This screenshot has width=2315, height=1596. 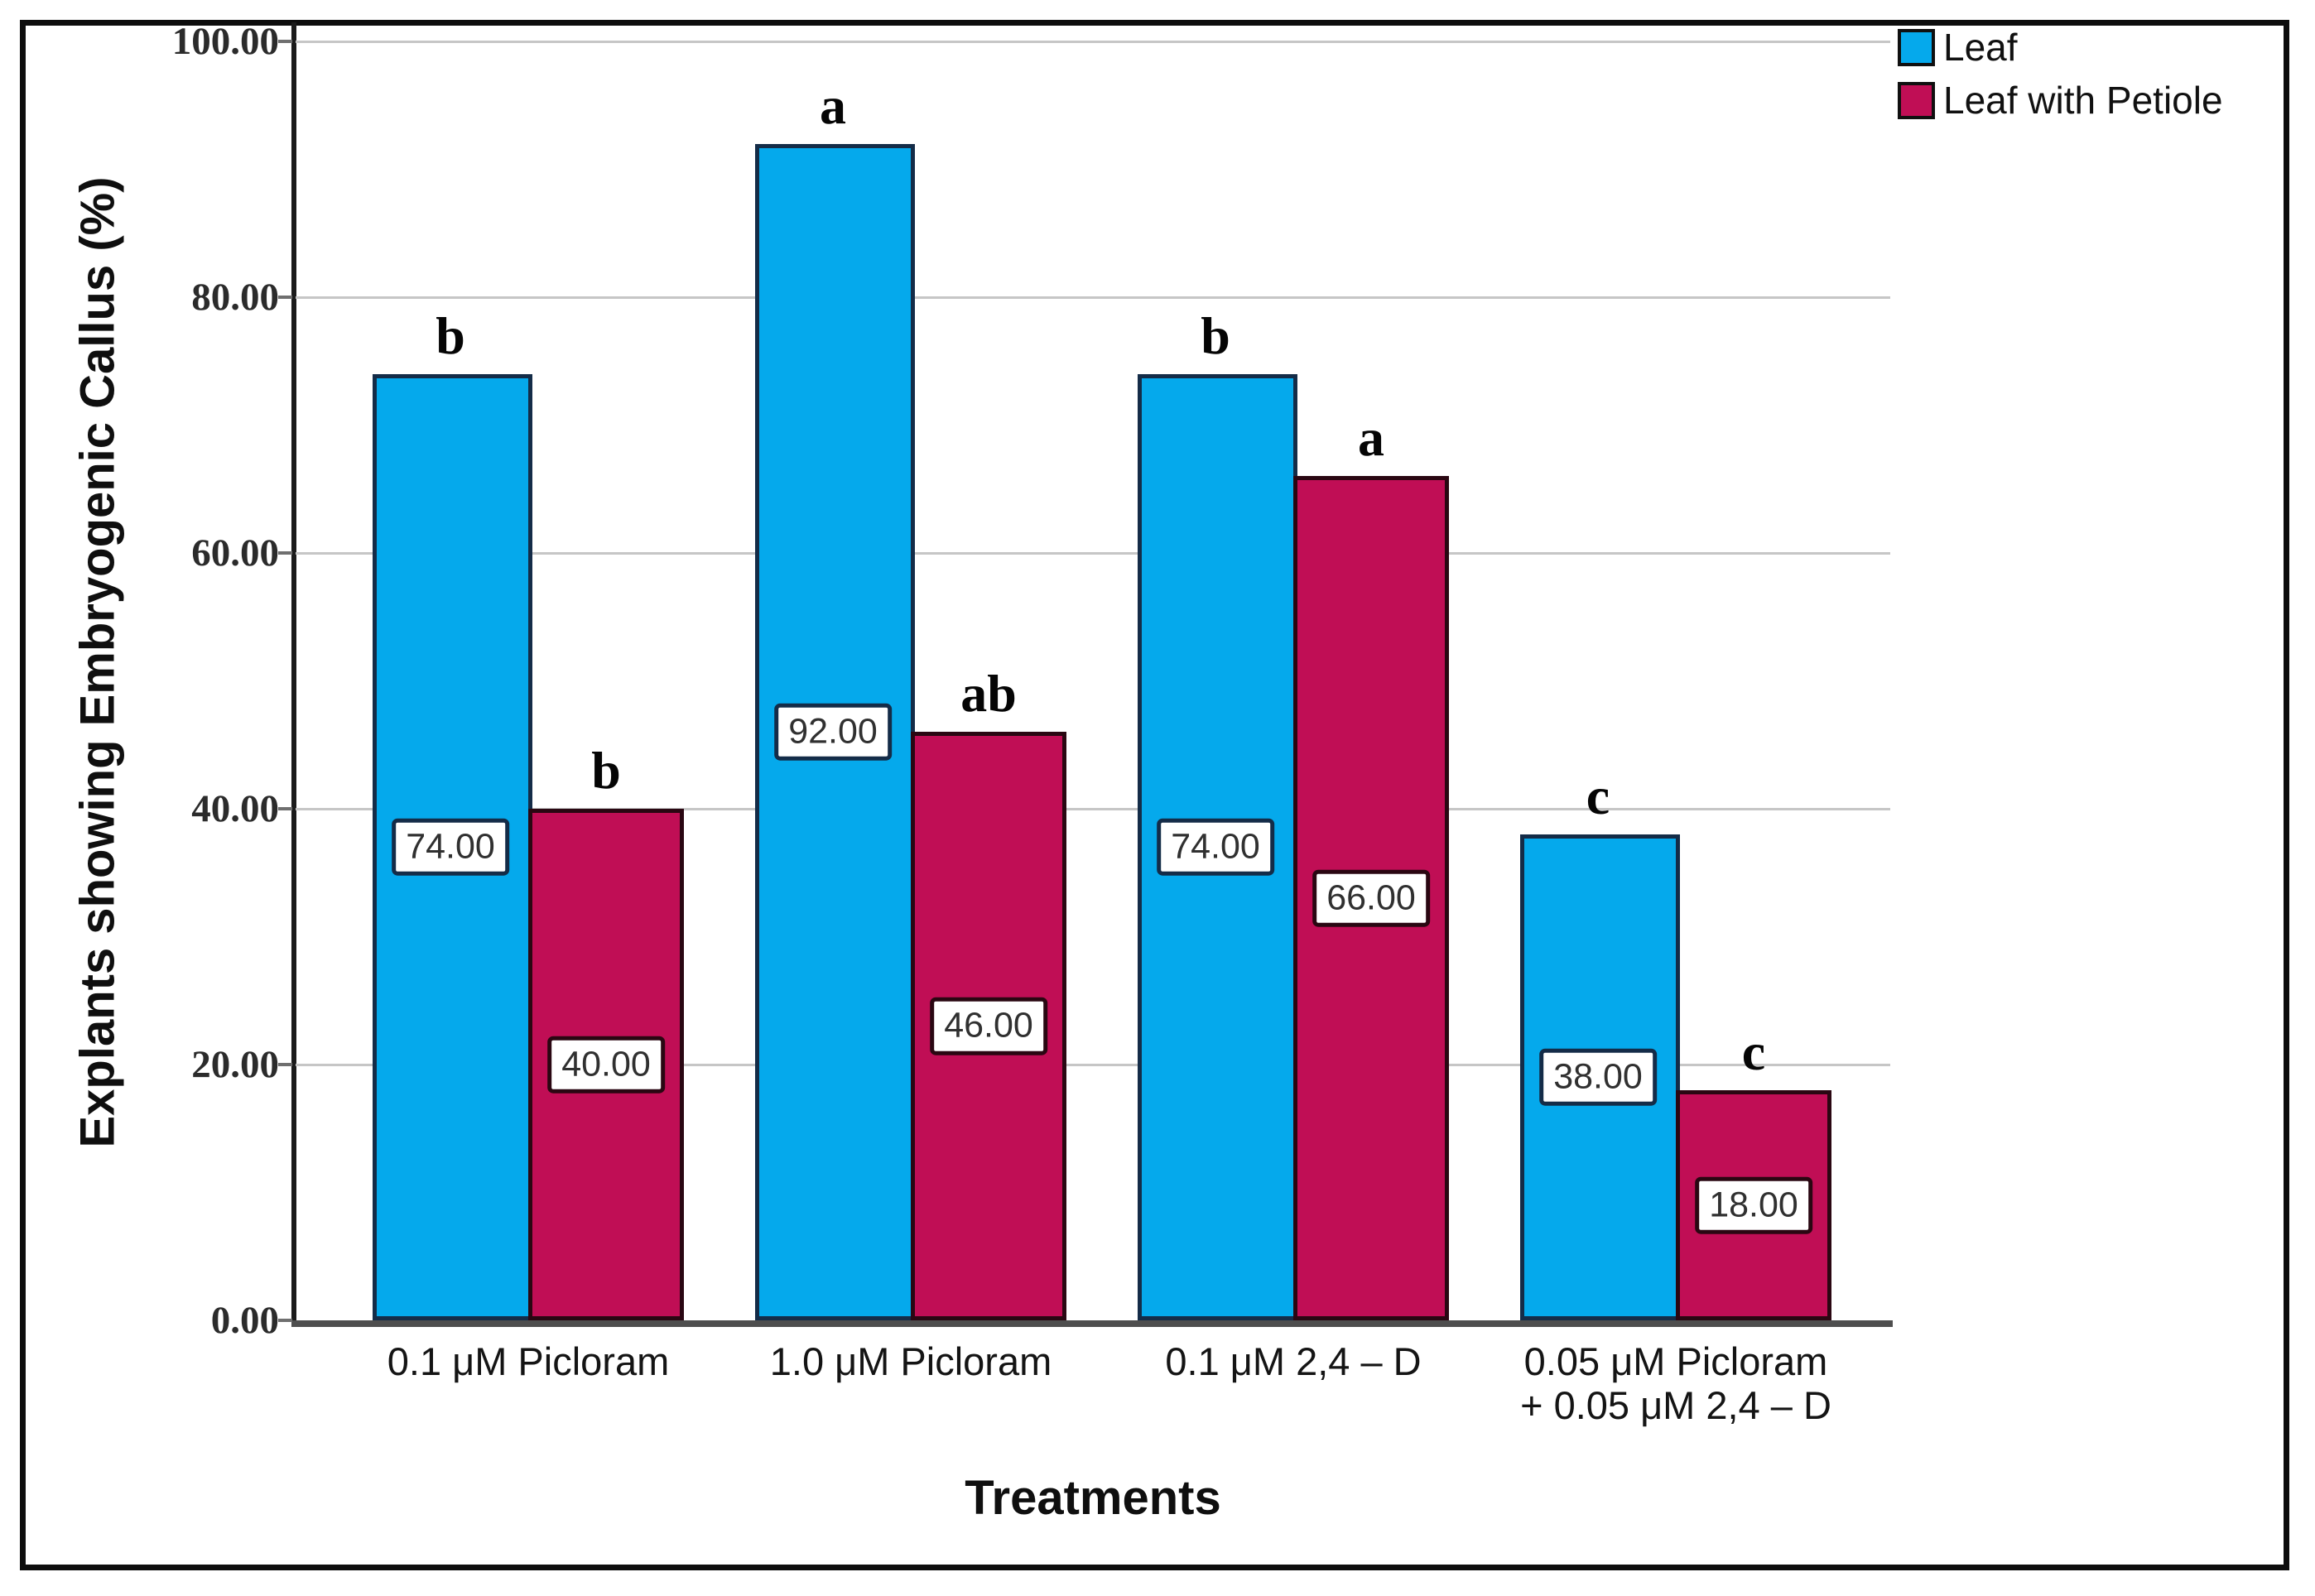 What do you see at coordinates (1598, 1077) in the screenshot?
I see `value-label-group4-series1: 38.00` at bounding box center [1598, 1077].